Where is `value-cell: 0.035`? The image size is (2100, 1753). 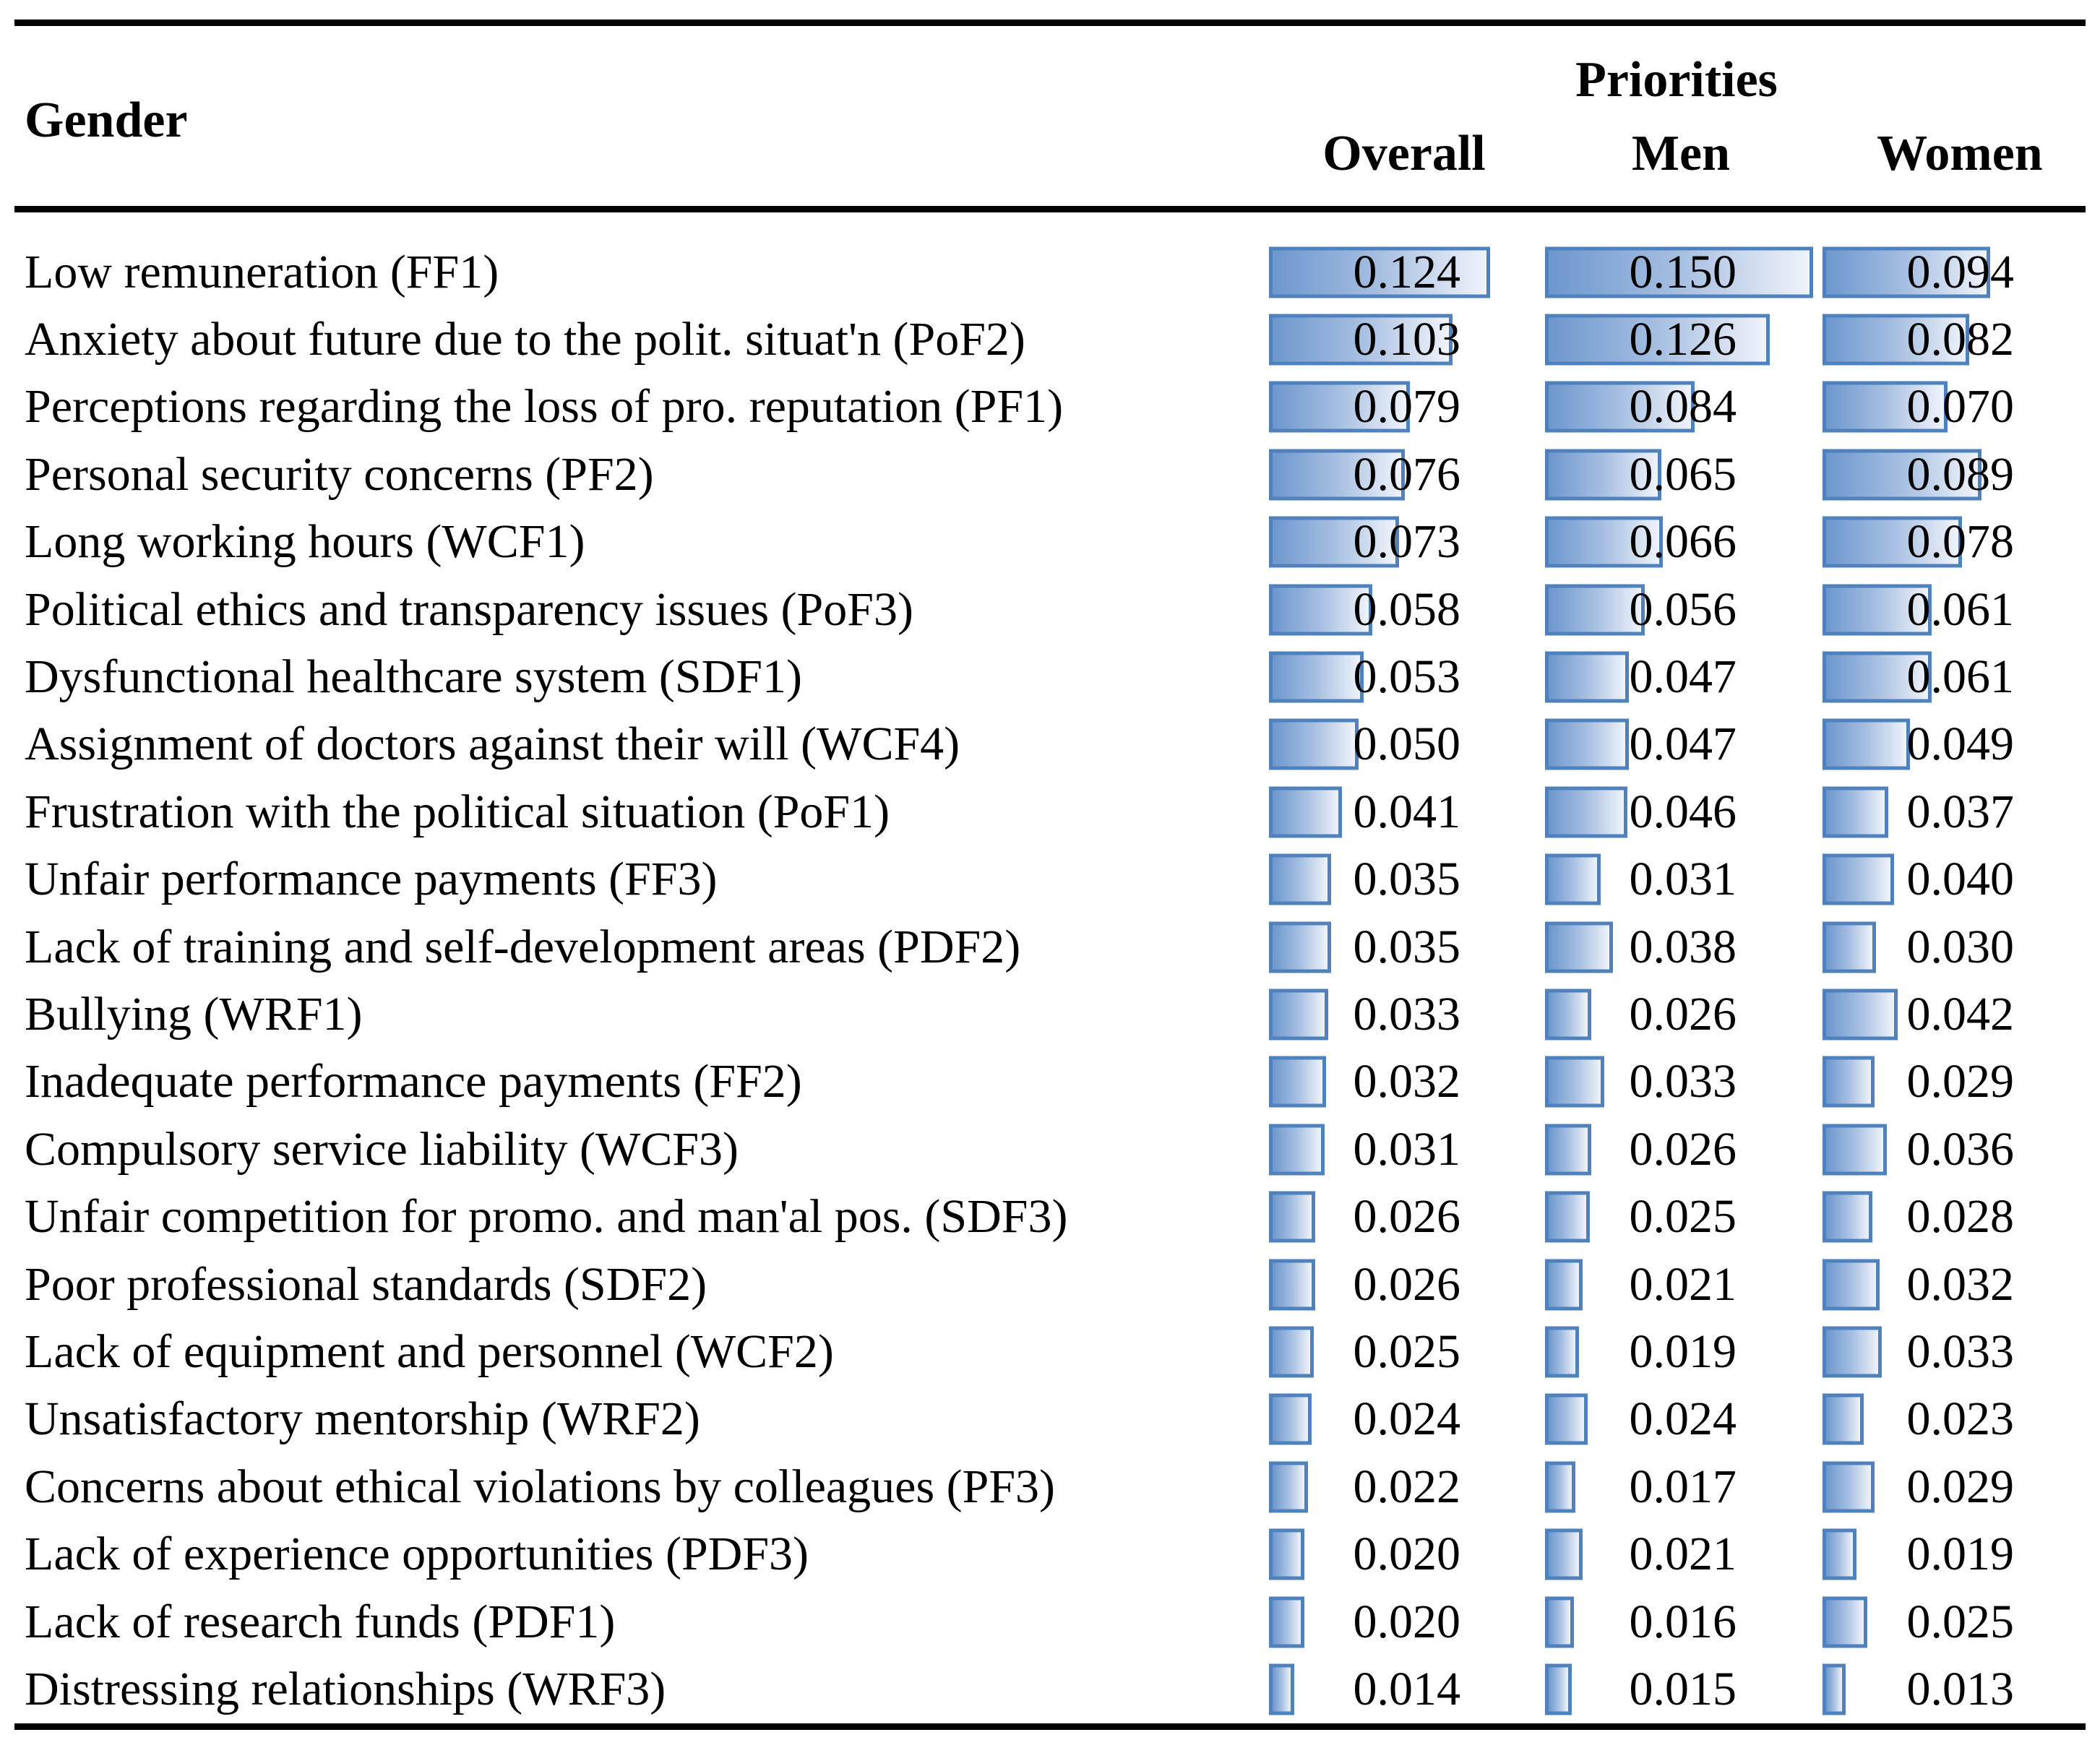 value-cell: 0.035 is located at coordinates (1407, 947).